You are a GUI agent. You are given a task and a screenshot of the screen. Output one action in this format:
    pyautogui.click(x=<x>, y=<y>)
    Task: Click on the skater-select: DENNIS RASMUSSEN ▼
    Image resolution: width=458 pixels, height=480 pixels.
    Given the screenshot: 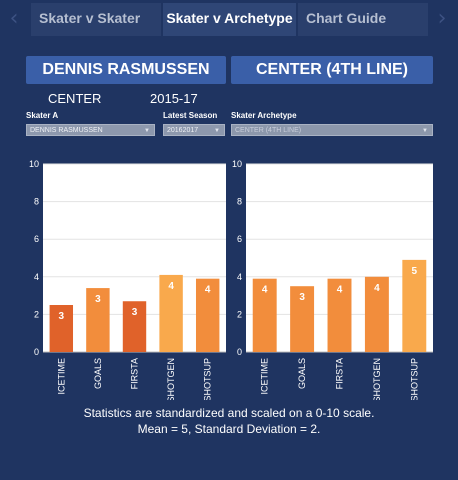 What is the action you would take?
    pyautogui.click(x=90, y=130)
    